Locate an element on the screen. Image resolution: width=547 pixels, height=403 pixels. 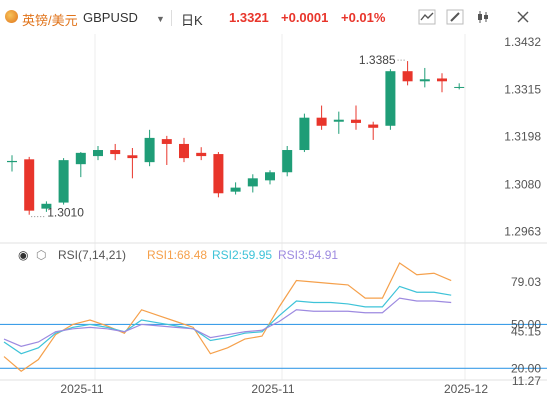
symbol-dropdown-icon: ▼ is located at coordinates (160, 19).